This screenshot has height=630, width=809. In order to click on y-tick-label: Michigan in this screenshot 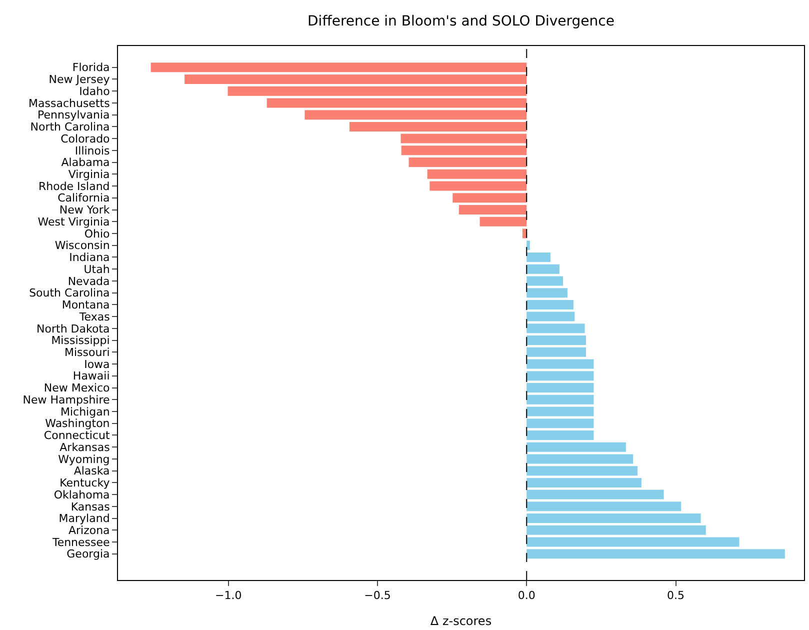, I will do `click(85, 411)`.